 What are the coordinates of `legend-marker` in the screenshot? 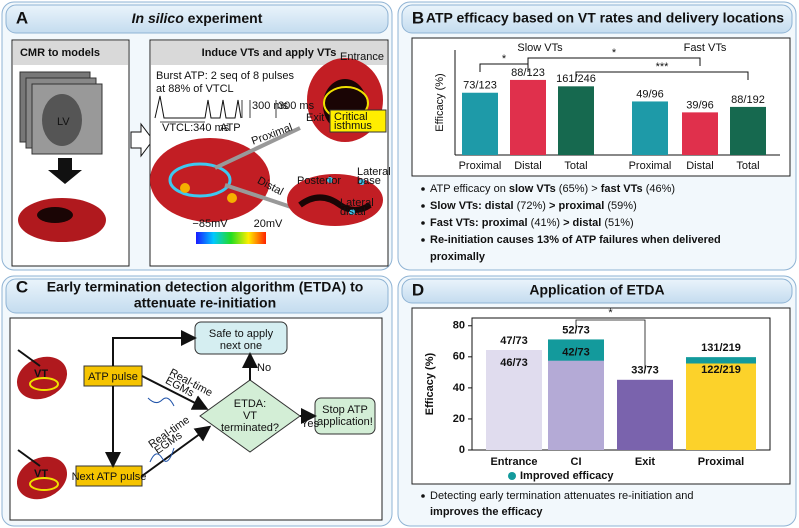 It's located at (512, 476).